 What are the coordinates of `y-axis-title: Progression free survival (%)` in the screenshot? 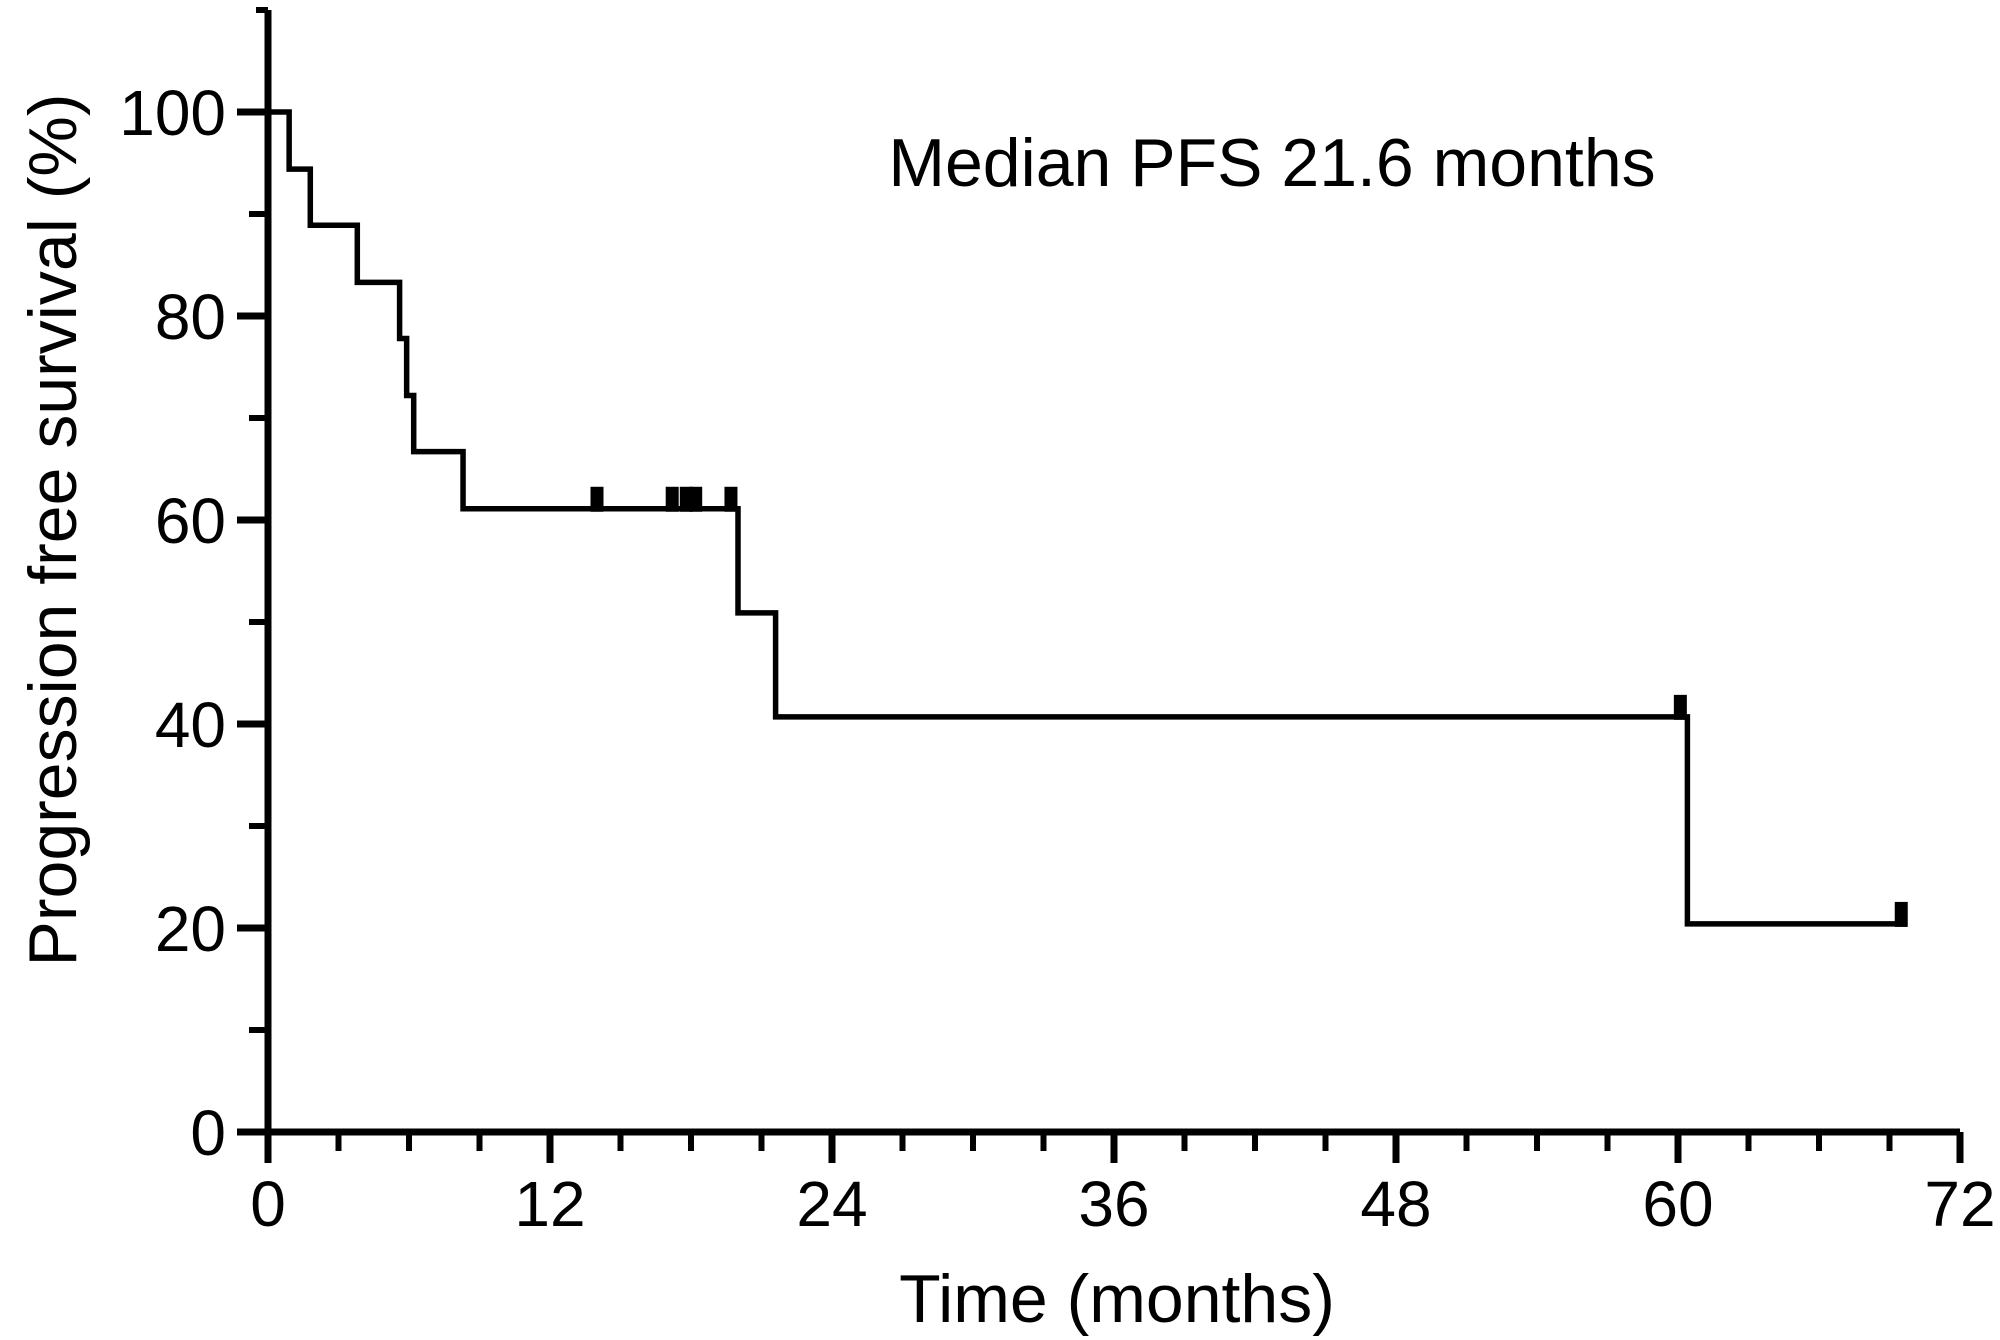 It's located at (53, 530).